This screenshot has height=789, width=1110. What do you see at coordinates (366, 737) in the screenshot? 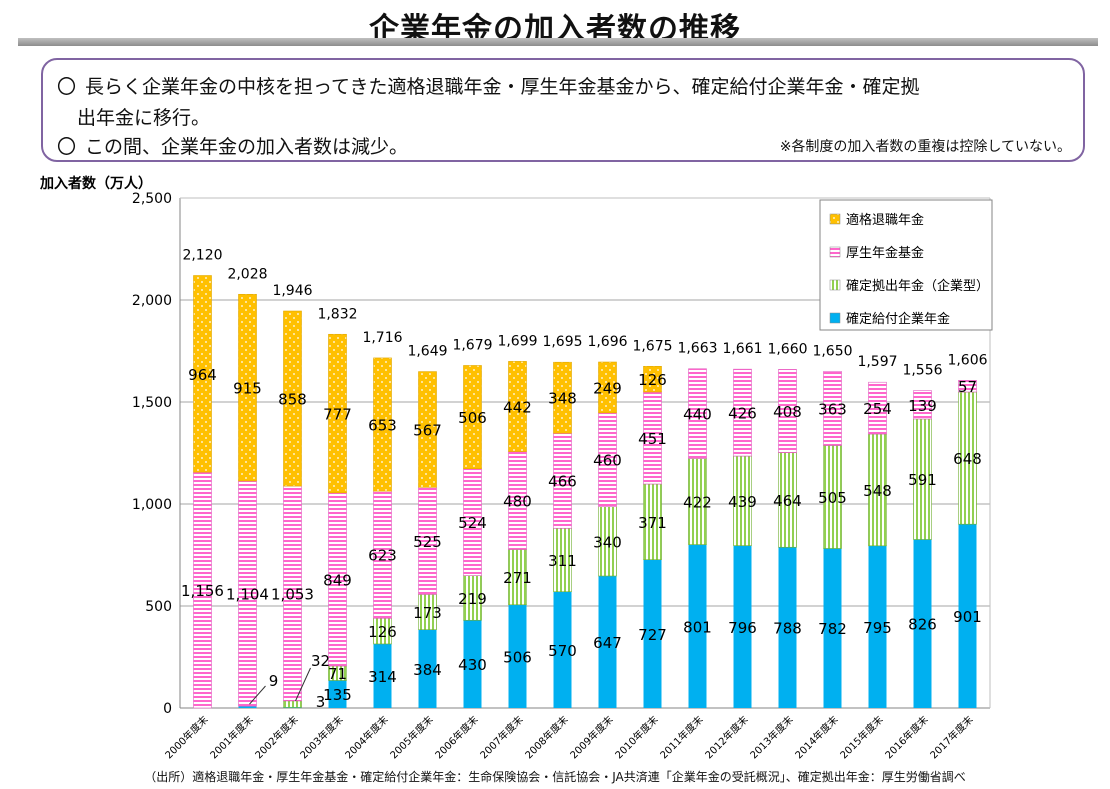
I see `x-tick-label: 2004年度末` at bounding box center [366, 737].